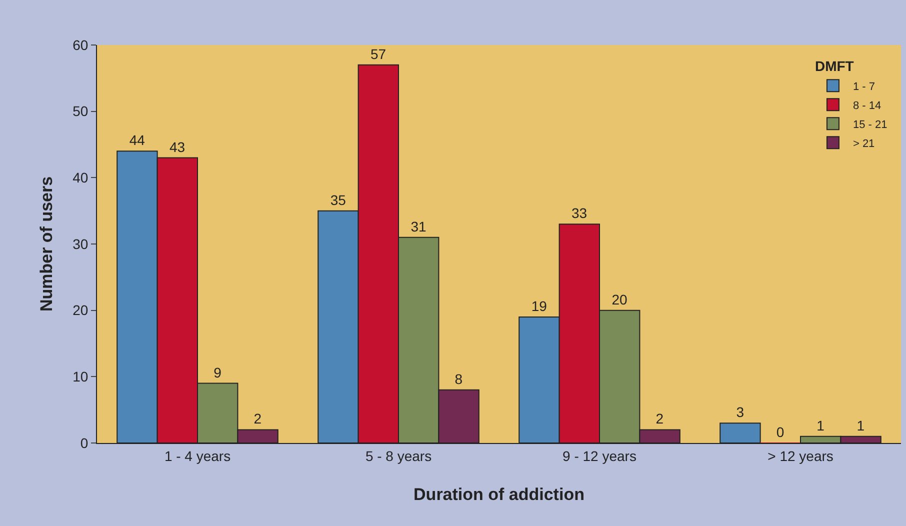 Image resolution: width=906 pixels, height=526 pixels. What do you see at coordinates (80, 310) in the screenshot?
I see `y-tick-label: 20` at bounding box center [80, 310].